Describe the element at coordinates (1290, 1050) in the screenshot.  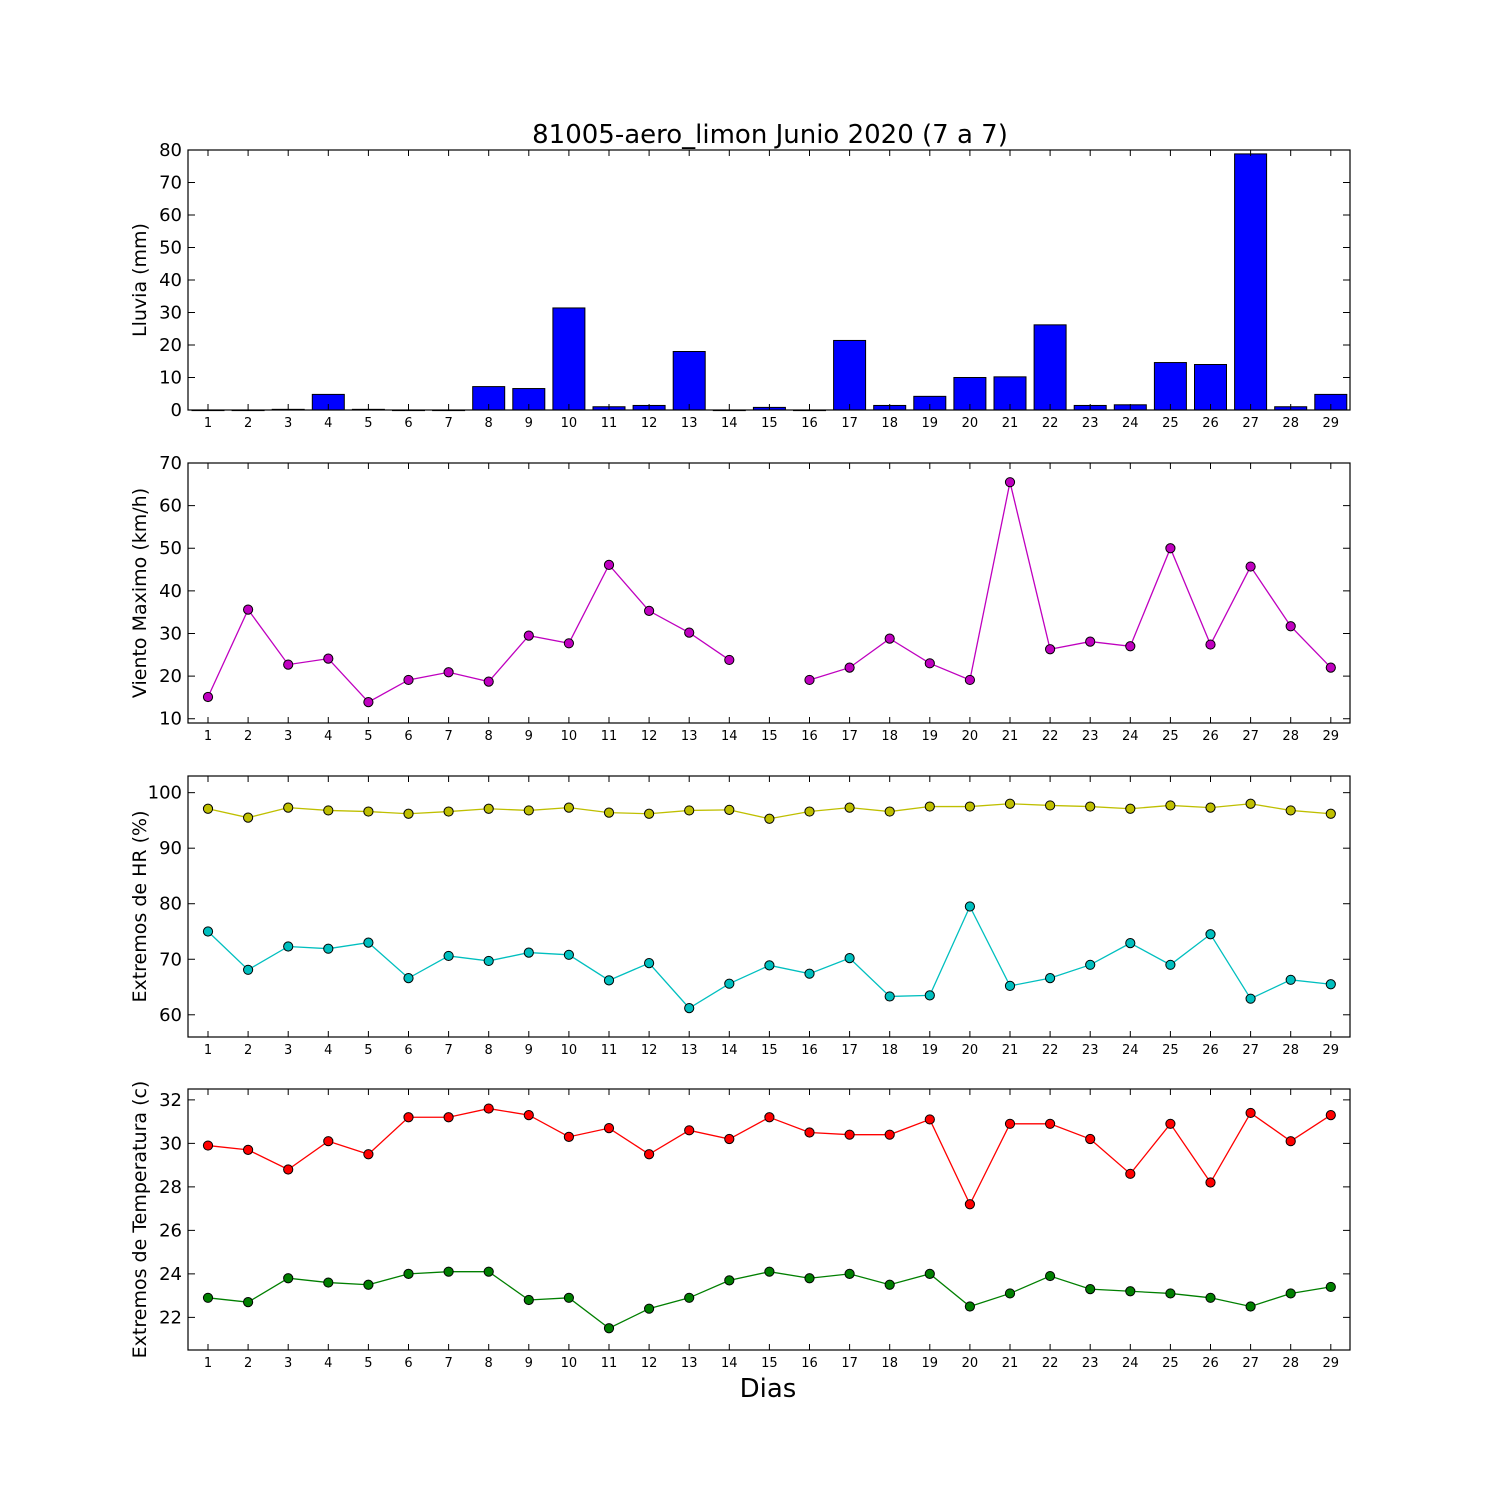
I see `x-tick-label: 28` at that location.